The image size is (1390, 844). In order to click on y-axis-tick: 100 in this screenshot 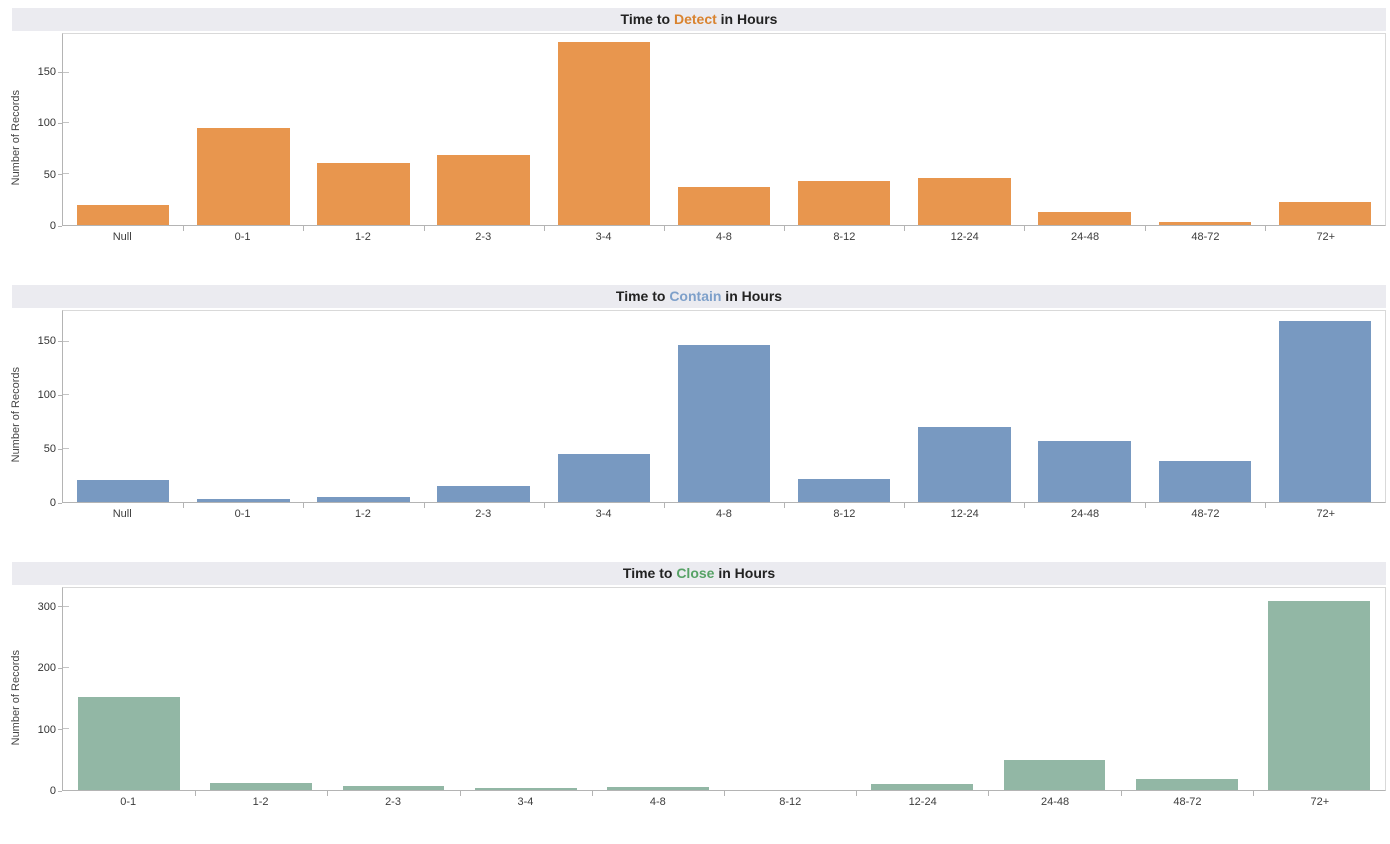, I will do `click(50, 730)`.